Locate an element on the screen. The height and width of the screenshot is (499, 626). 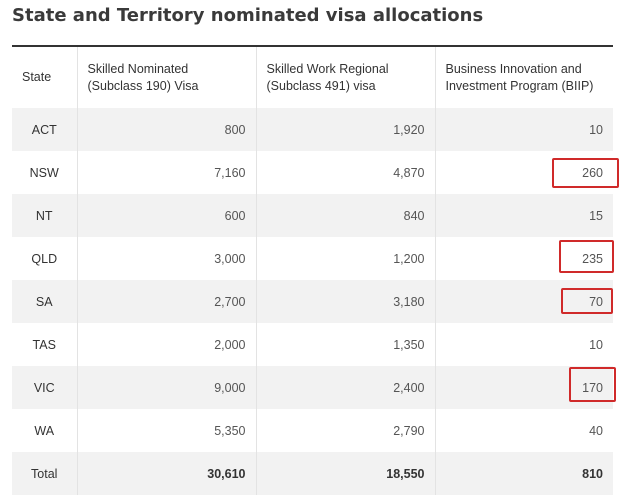
subclass-190-cell: 800 is located at coordinates (166, 129).